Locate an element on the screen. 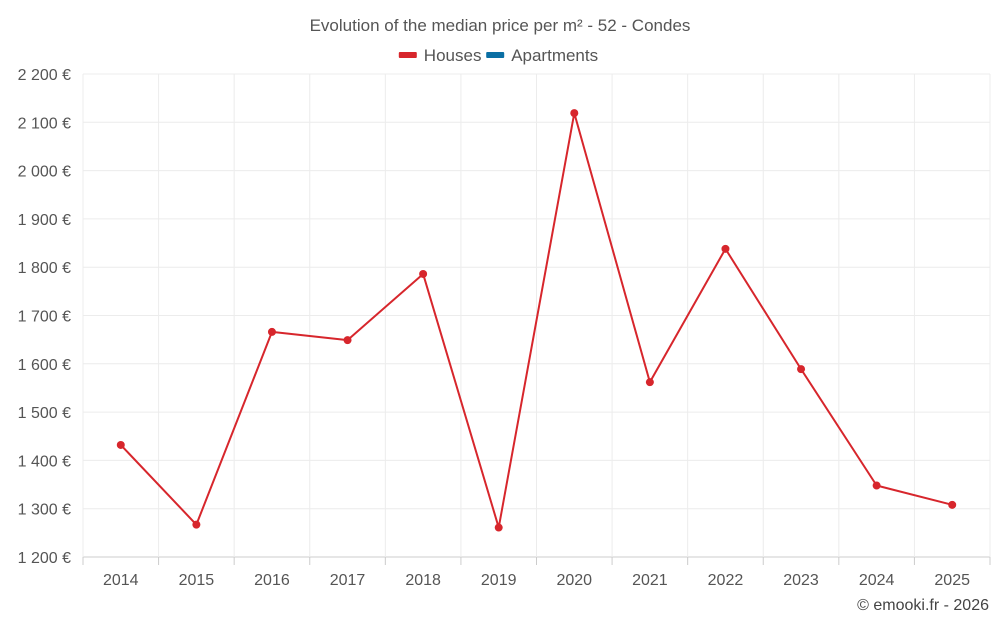 The height and width of the screenshot is (625, 1000). x-tick-label: 2015 is located at coordinates (197, 580).